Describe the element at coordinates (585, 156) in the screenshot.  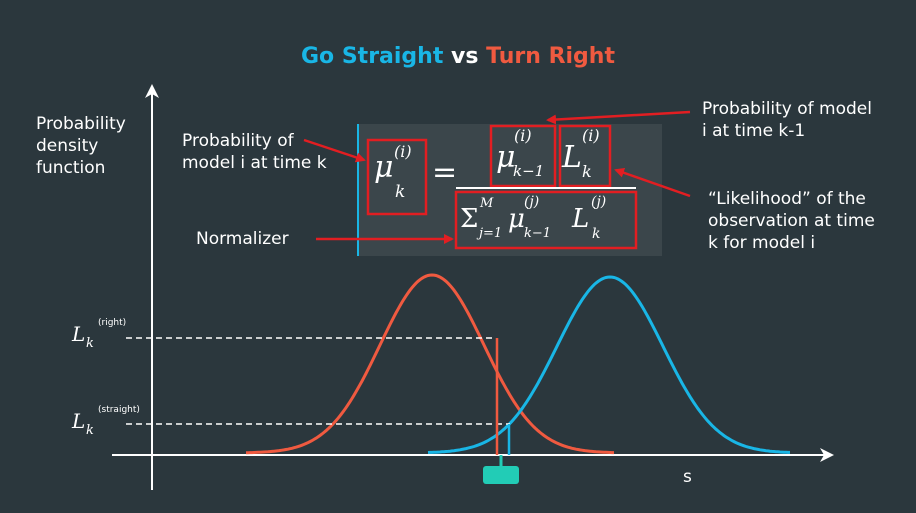
I see `box-L-k` at that location.